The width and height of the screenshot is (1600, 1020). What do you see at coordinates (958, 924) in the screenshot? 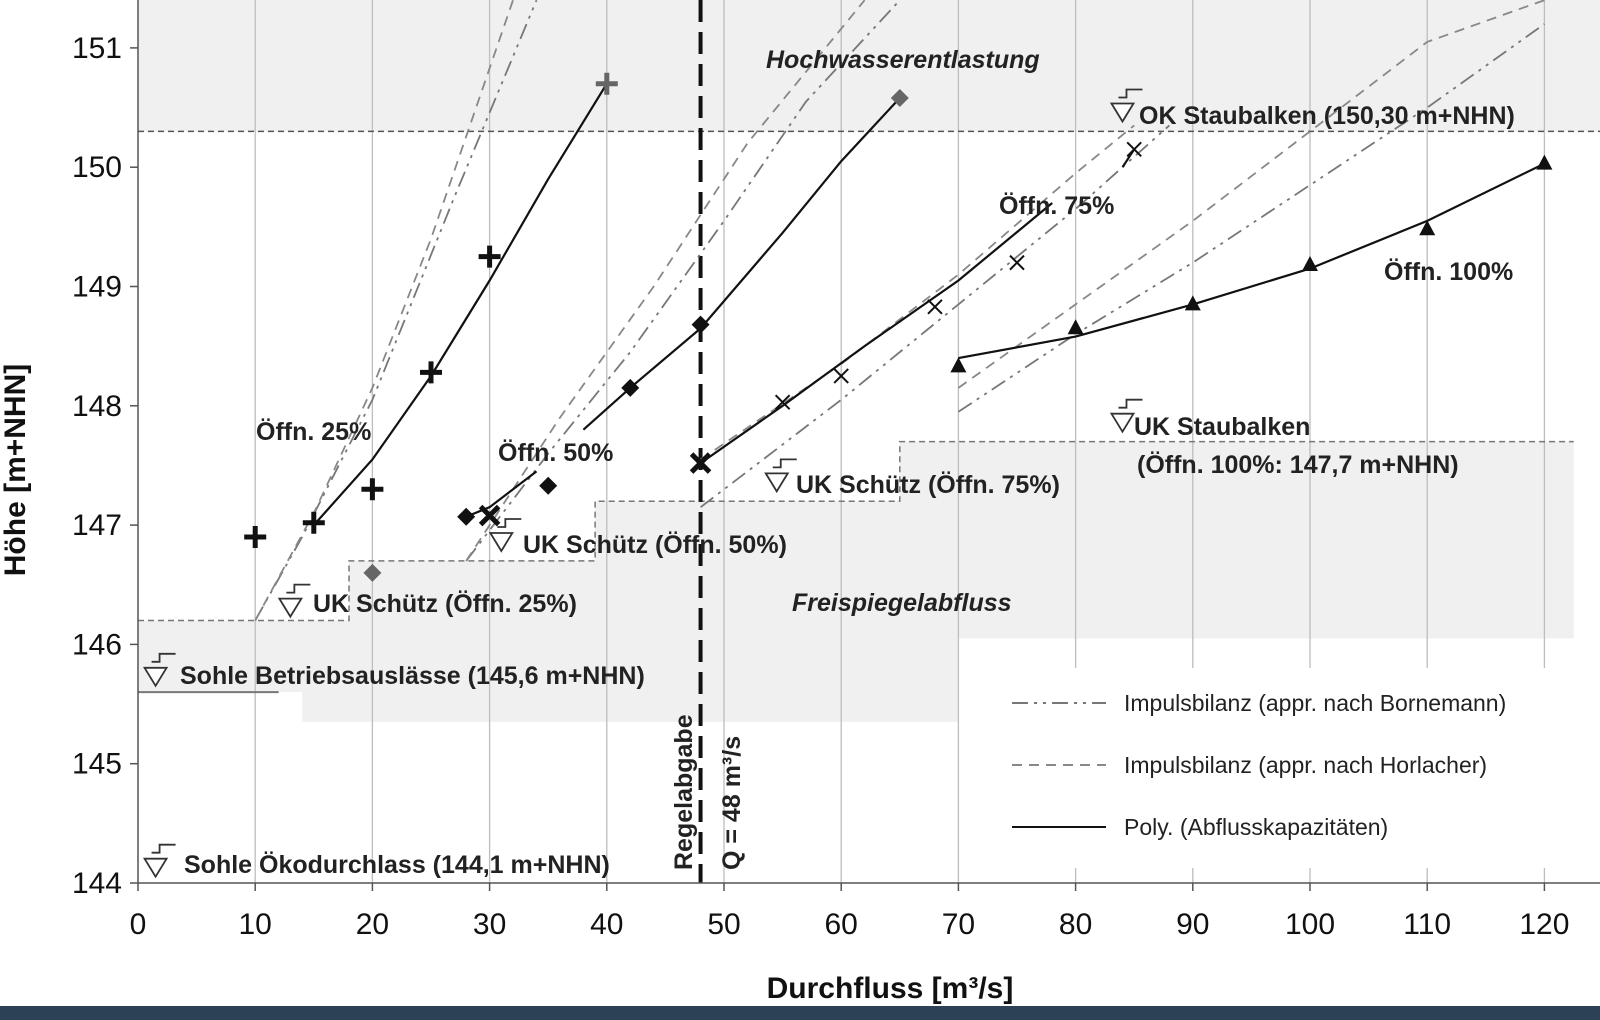
I see `x-tick-label: 70` at bounding box center [958, 924].